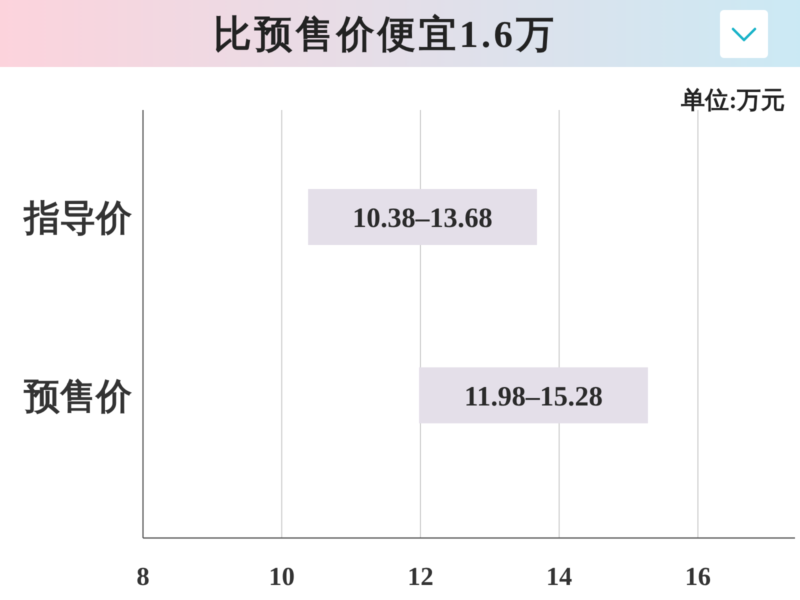  I want to click on annotation: 单位:万元, so click(733, 101).